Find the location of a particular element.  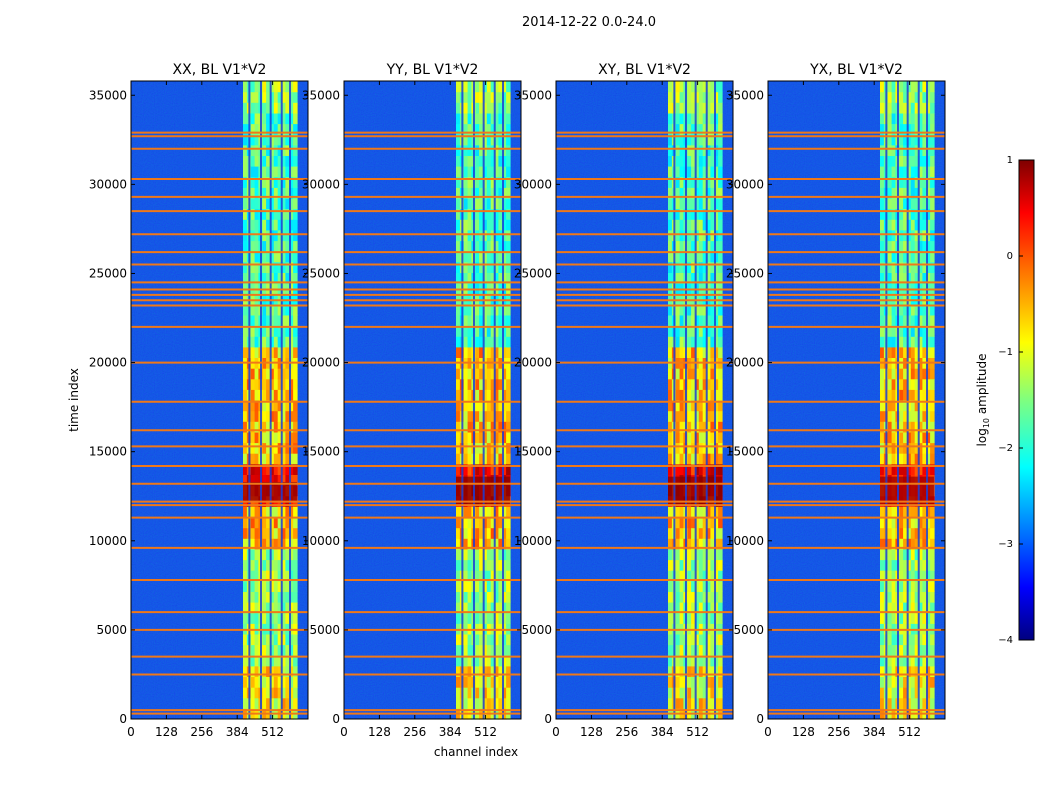

x-tick-label: 512 is located at coordinates (909, 732).